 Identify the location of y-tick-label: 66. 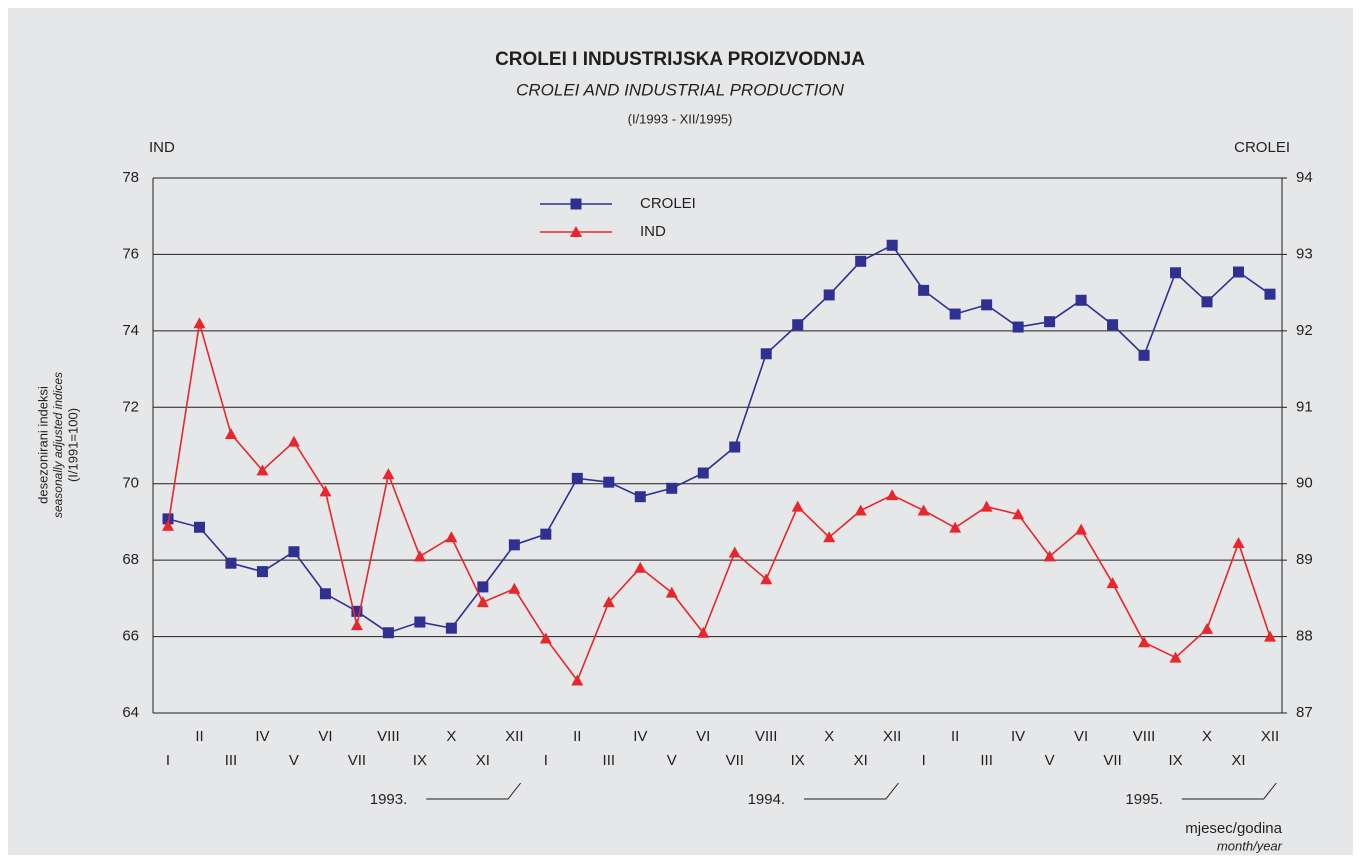
(130, 636).